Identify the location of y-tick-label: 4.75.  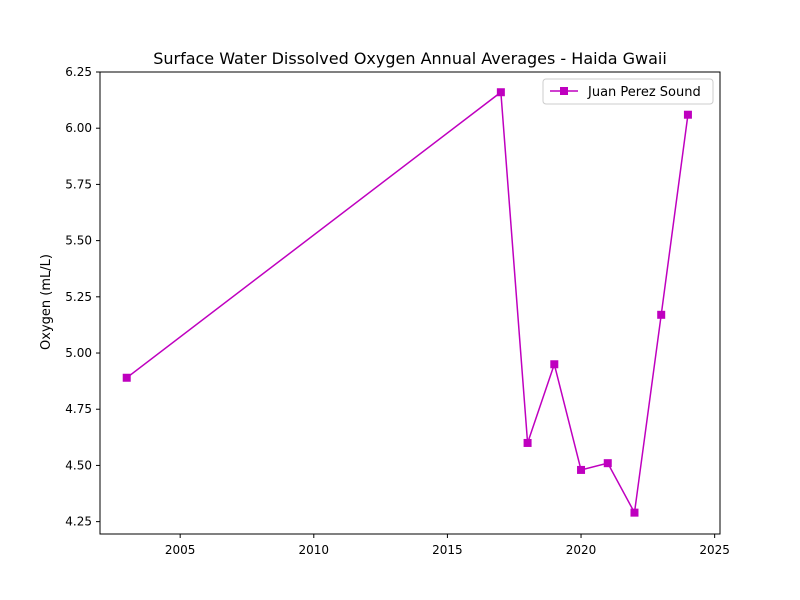
(78, 409).